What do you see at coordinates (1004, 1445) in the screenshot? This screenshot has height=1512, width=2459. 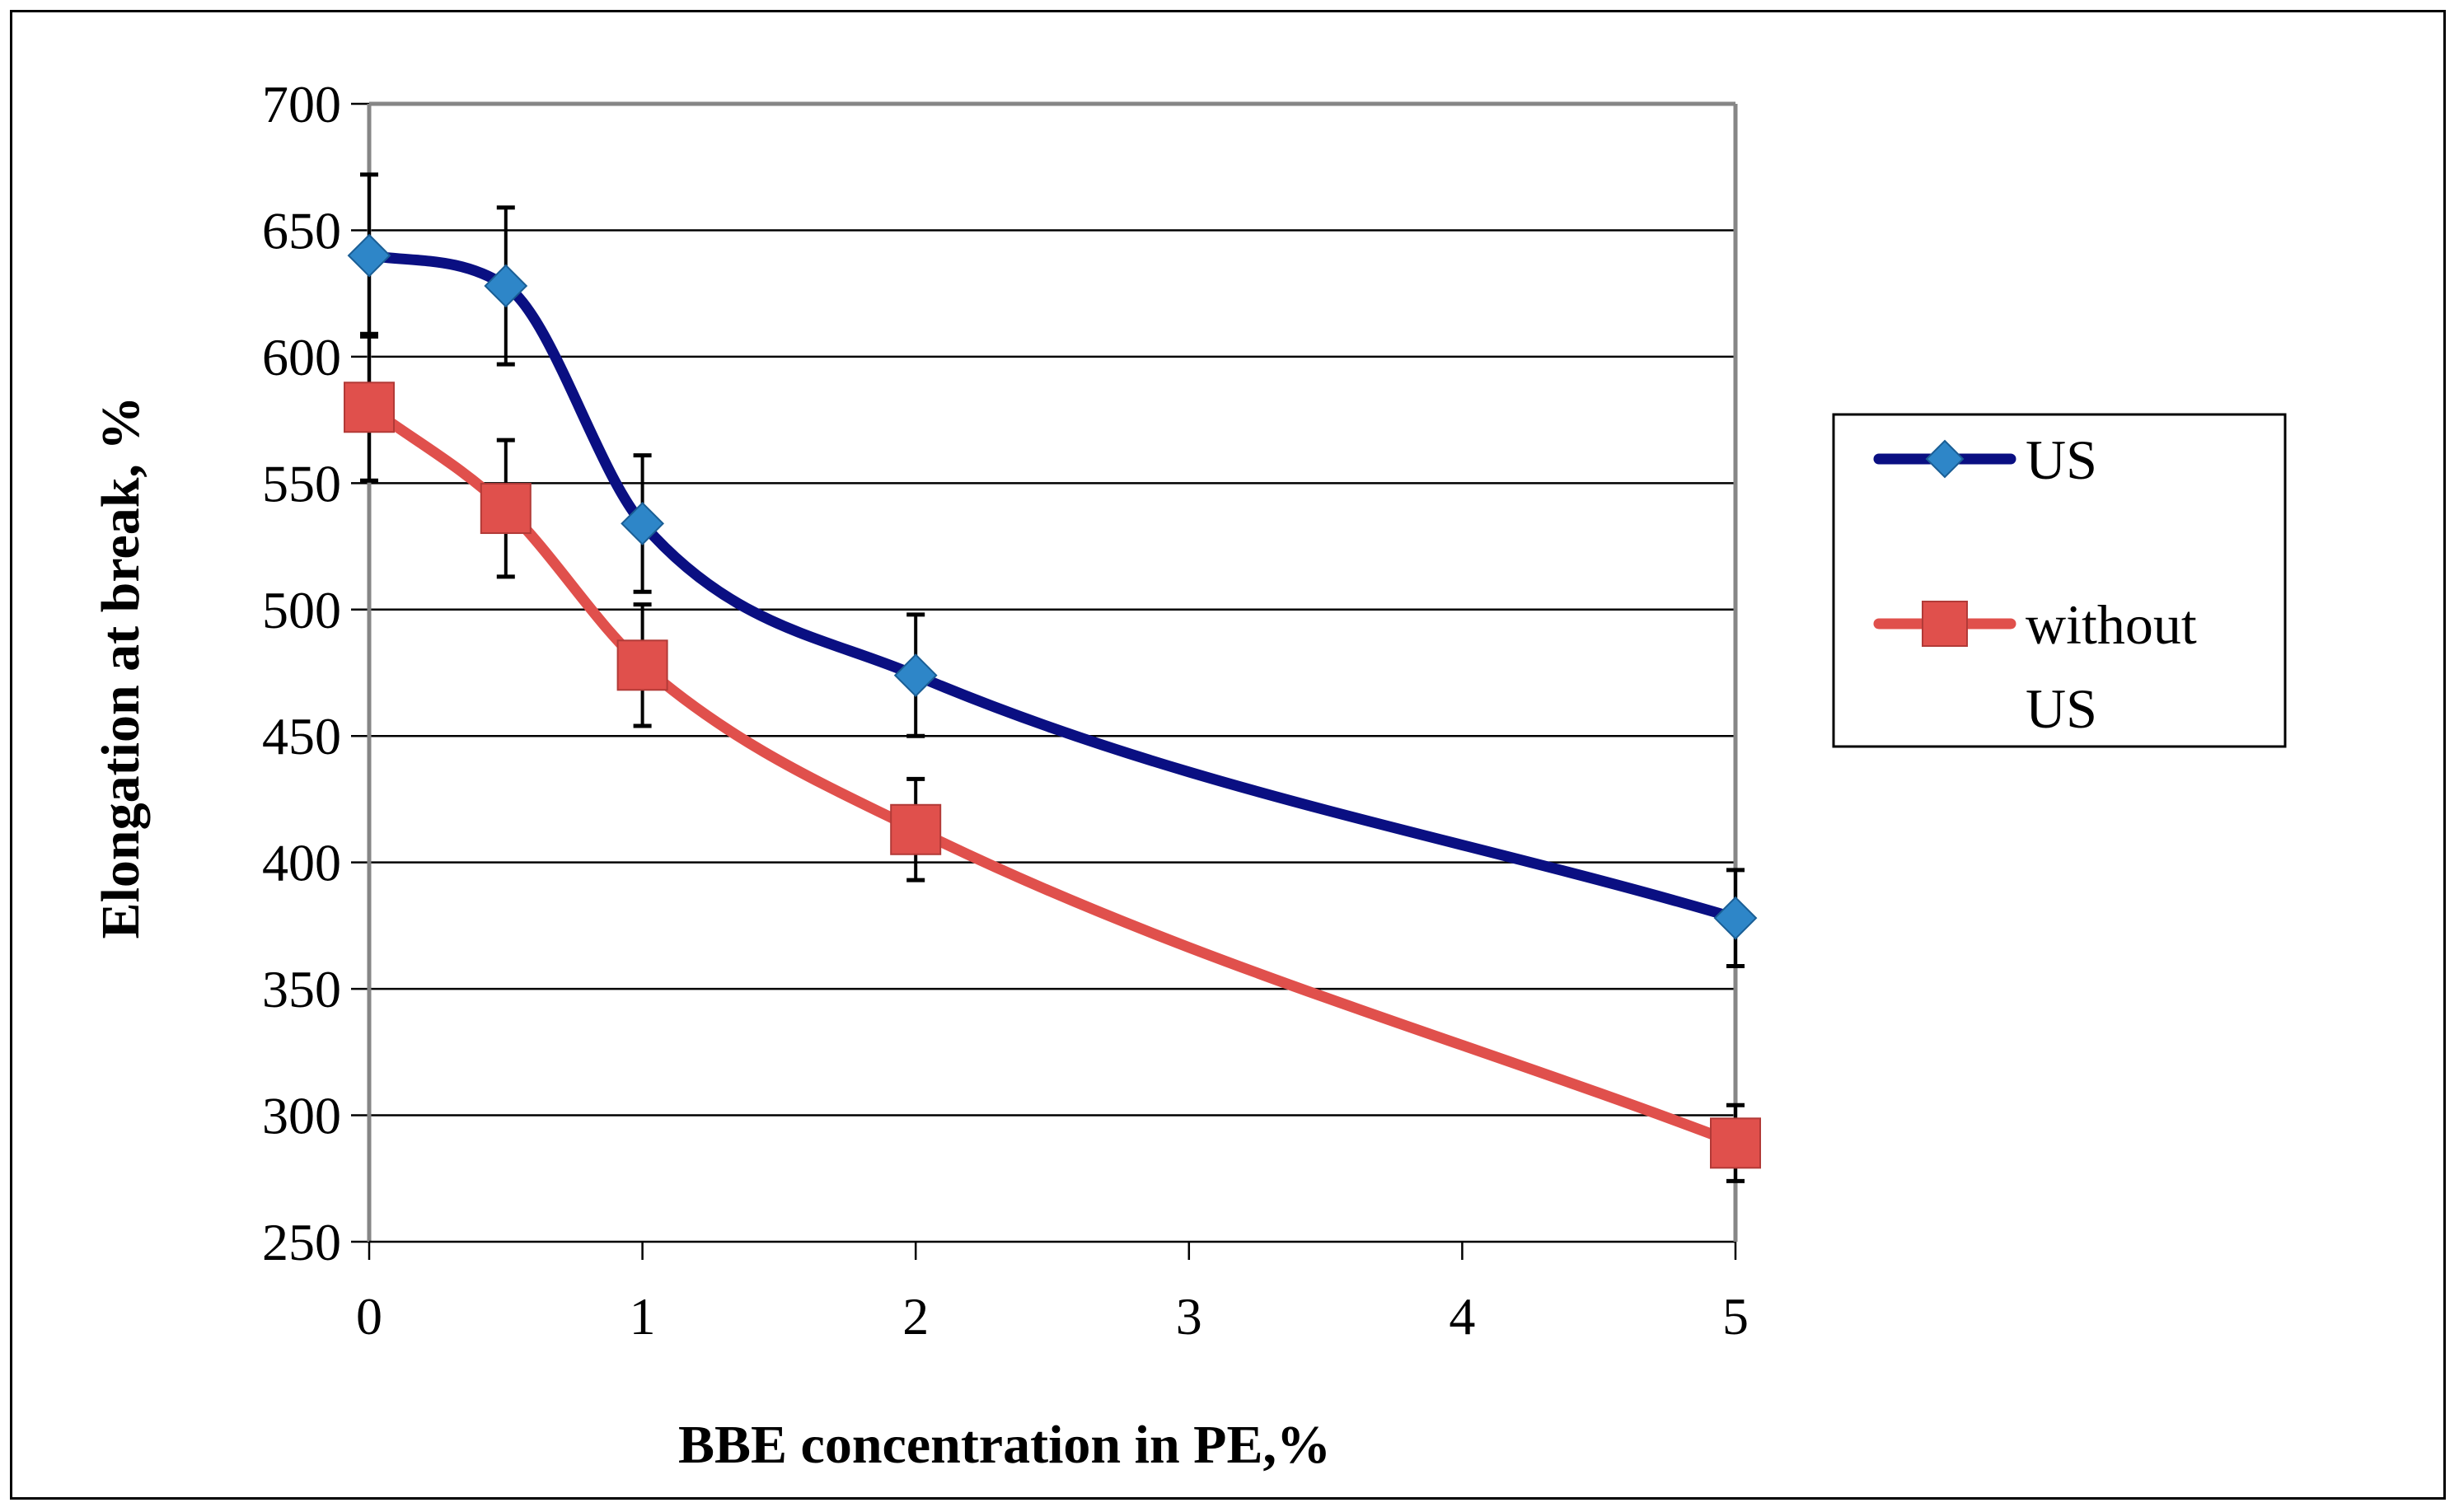 I see `x-axis-label: BBE concentration in PE,%` at bounding box center [1004, 1445].